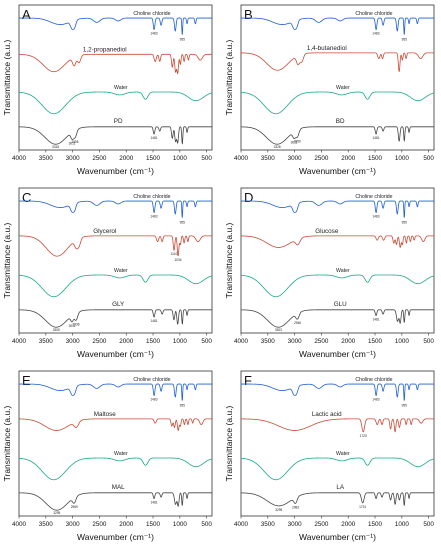 The width and height of the screenshot is (441, 550). I want to click on panel-letter: E, so click(26, 380).